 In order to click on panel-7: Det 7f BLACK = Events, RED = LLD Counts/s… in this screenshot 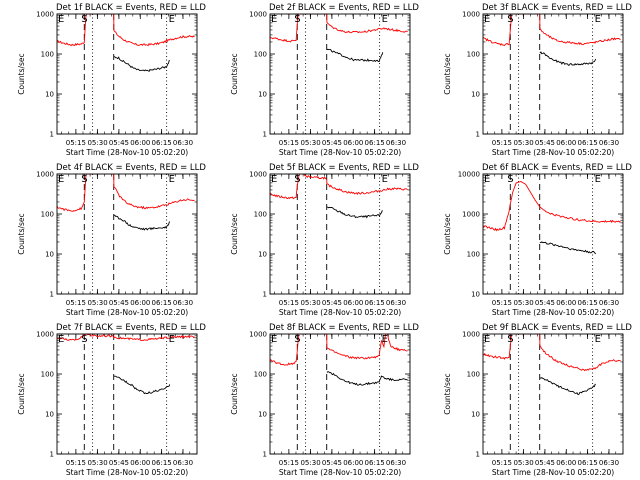, I will do `click(111, 400)`.